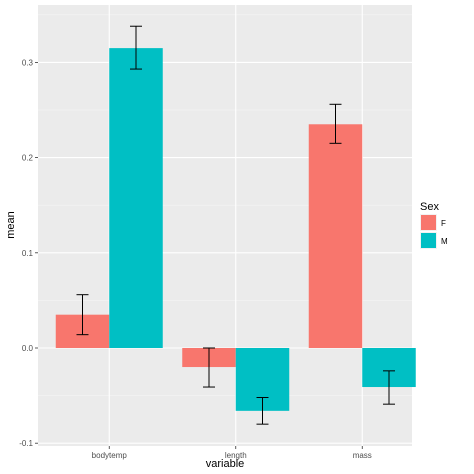 The image size is (474, 474). What do you see at coordinates (428, 222) in the screenshot?
I see `legend-swatch-F` at bounding box center [428, 222].